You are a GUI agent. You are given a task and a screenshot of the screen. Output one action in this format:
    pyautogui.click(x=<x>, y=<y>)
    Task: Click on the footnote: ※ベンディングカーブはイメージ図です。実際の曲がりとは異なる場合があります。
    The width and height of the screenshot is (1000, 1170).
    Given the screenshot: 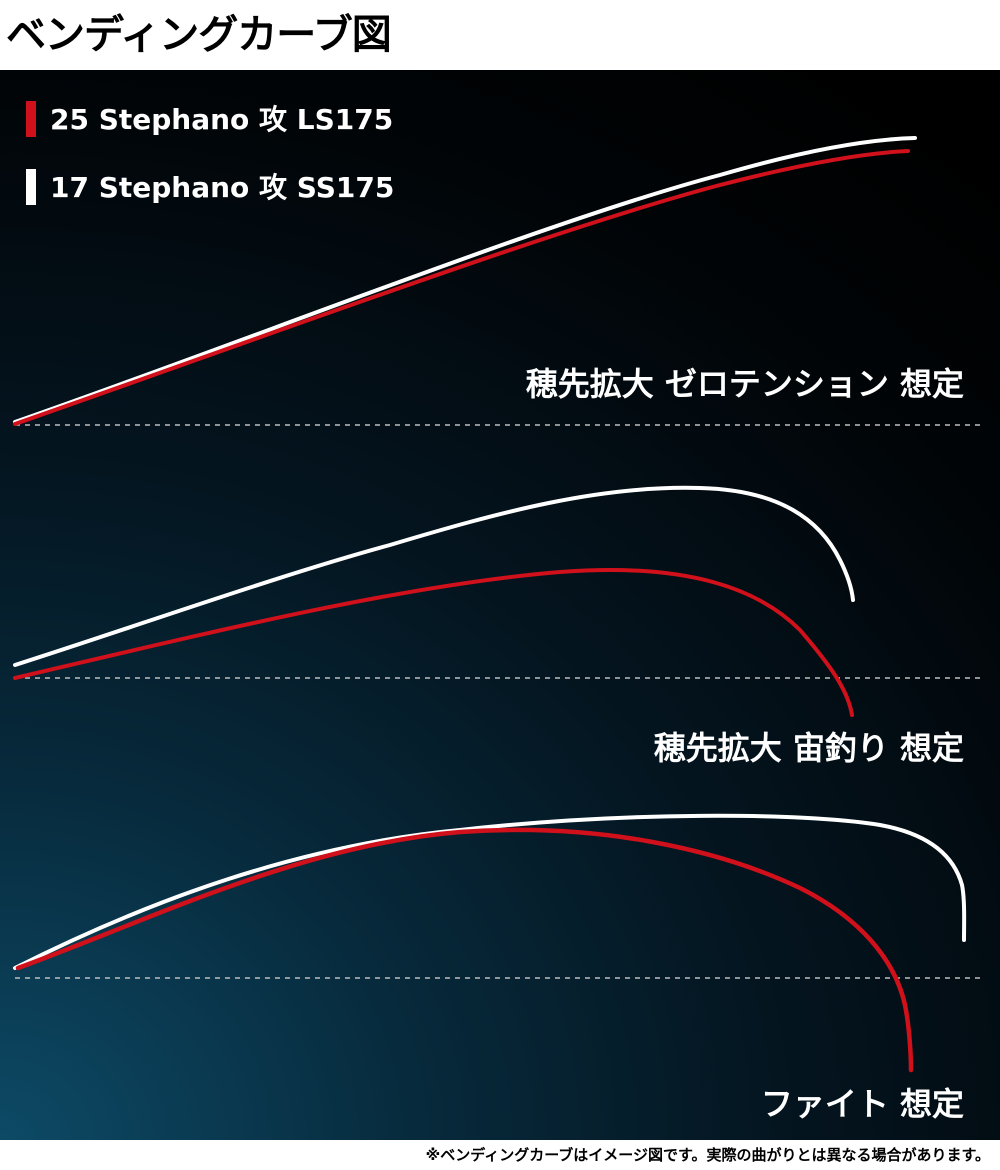 What is the action you would take?
    pyautogui.click(x=707, y=1155)
    